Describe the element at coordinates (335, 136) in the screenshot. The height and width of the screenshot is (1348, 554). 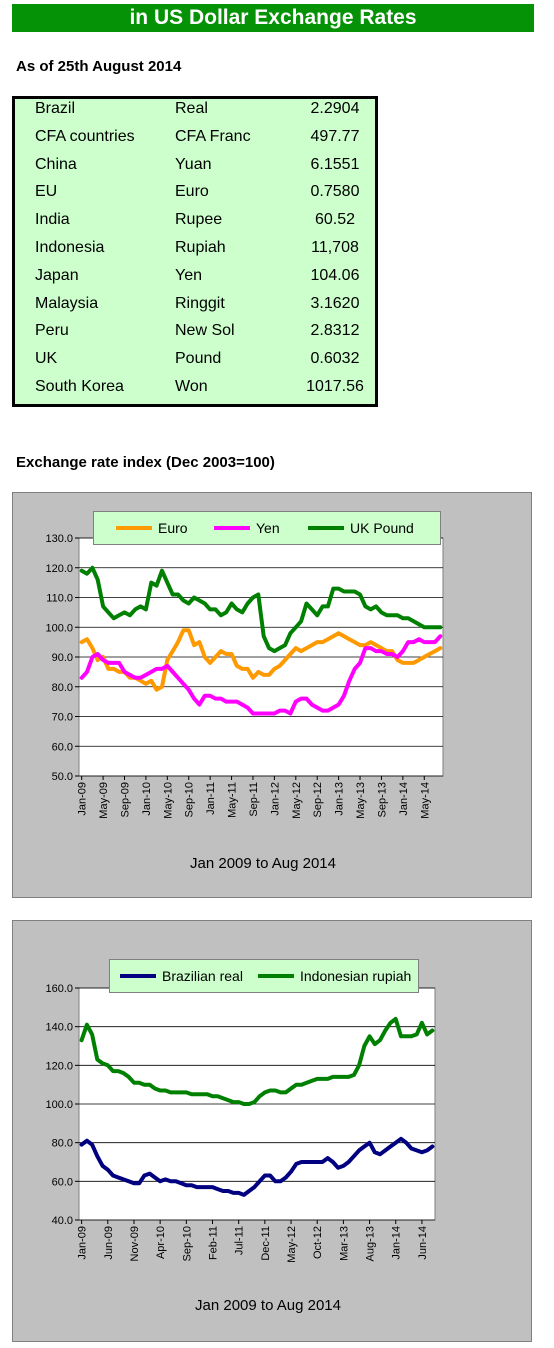
I see `rate-value-cell: 497.77` at that location.